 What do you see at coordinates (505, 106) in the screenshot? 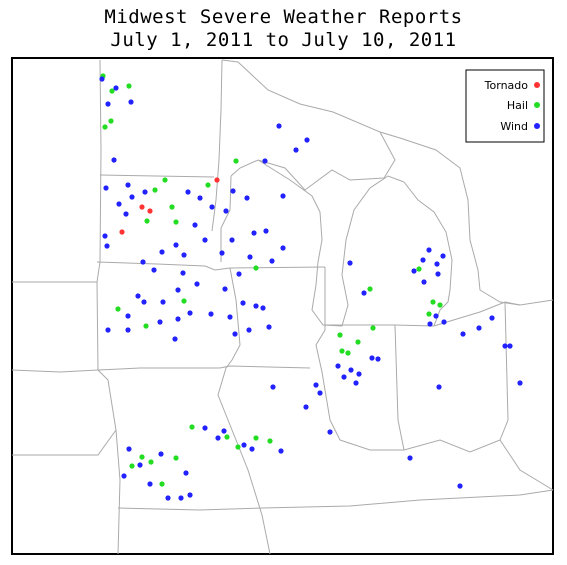
I see `legend-box` at bounding box center [505, 106].